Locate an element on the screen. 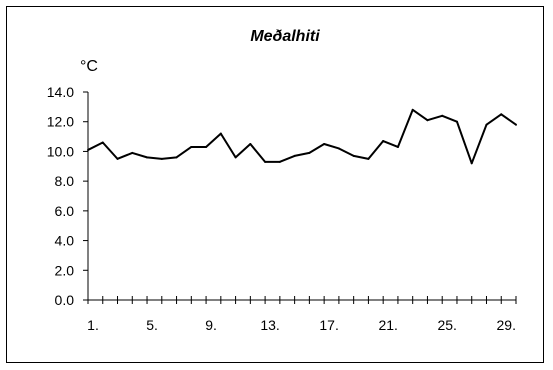 Image resolution: width=553 pixels, height=370 pixels. x-tick-label: 17. is located at coordinates (328, 325).